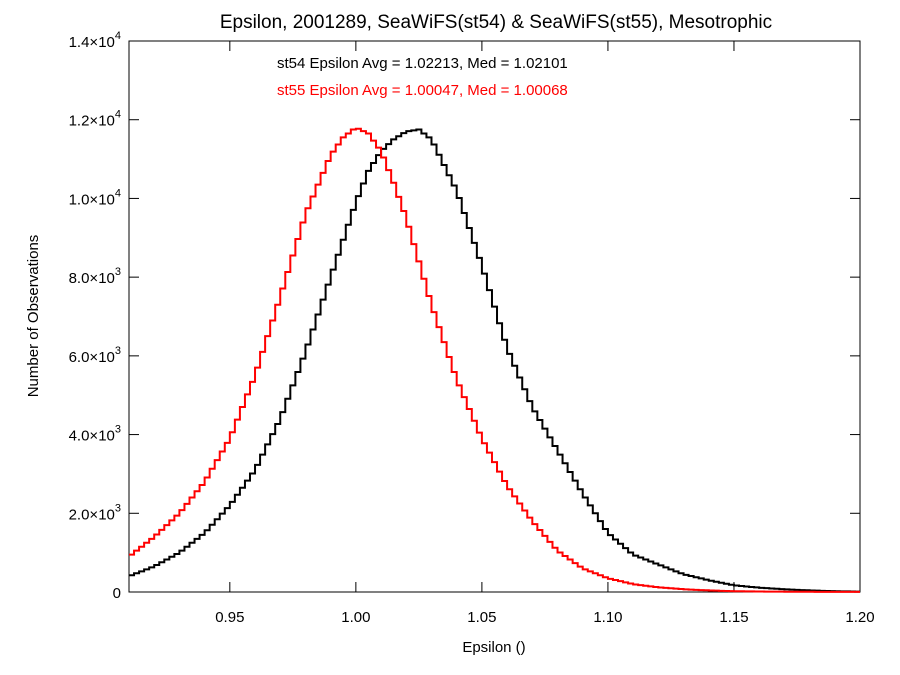  Describe the element at coordinates (95, 355) in the screenshot. I see `y-tick-label: 6.0×10³` at that location.